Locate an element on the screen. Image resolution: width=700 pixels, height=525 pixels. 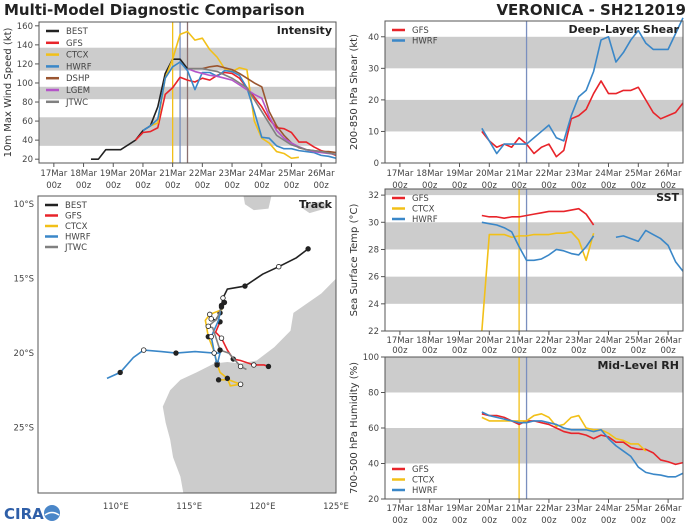
x-tick-day: 22Mar is located at coordinates (202, 174).